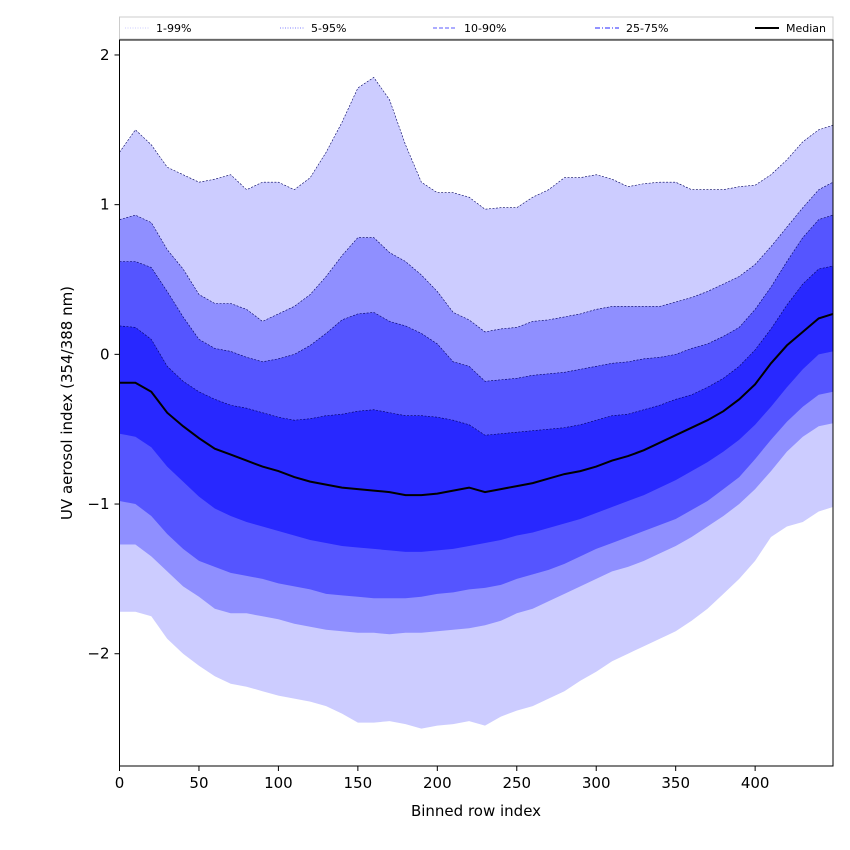 The width and height of the screenshot is (850, 850). Describe the element at coordinates (516, 783) in the screenshot. I see `x-tick-label: 250` at that location.